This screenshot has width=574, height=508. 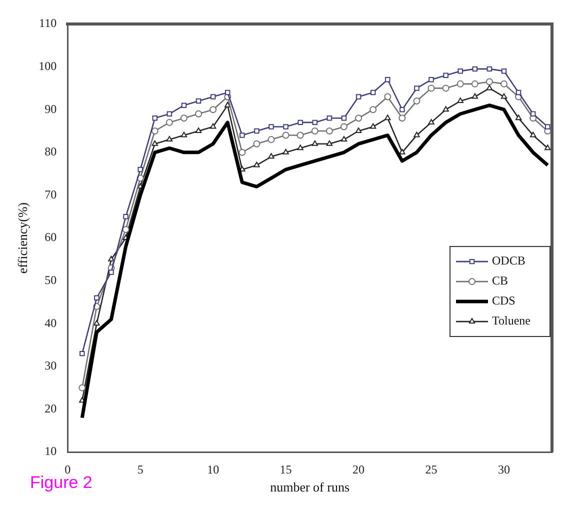 I want to click on y-tick-label: 110, so click(x=48, y=23).